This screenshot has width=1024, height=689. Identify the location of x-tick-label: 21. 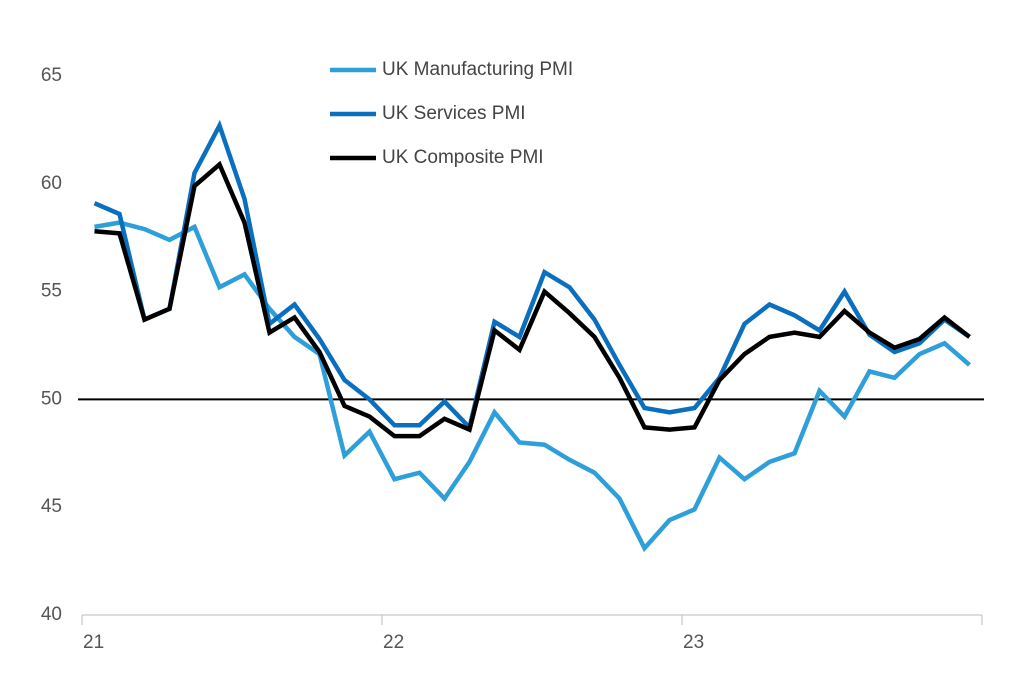
(93, 642).